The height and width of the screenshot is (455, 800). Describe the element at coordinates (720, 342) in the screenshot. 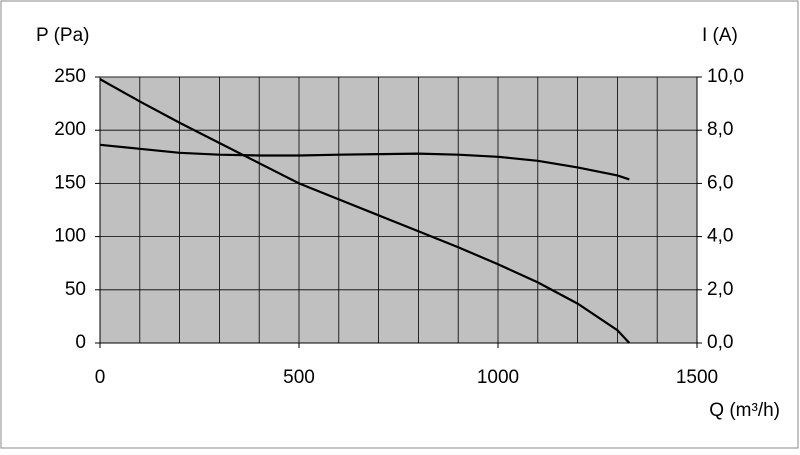

I see `y2-tick-label: 0,0` at that location.